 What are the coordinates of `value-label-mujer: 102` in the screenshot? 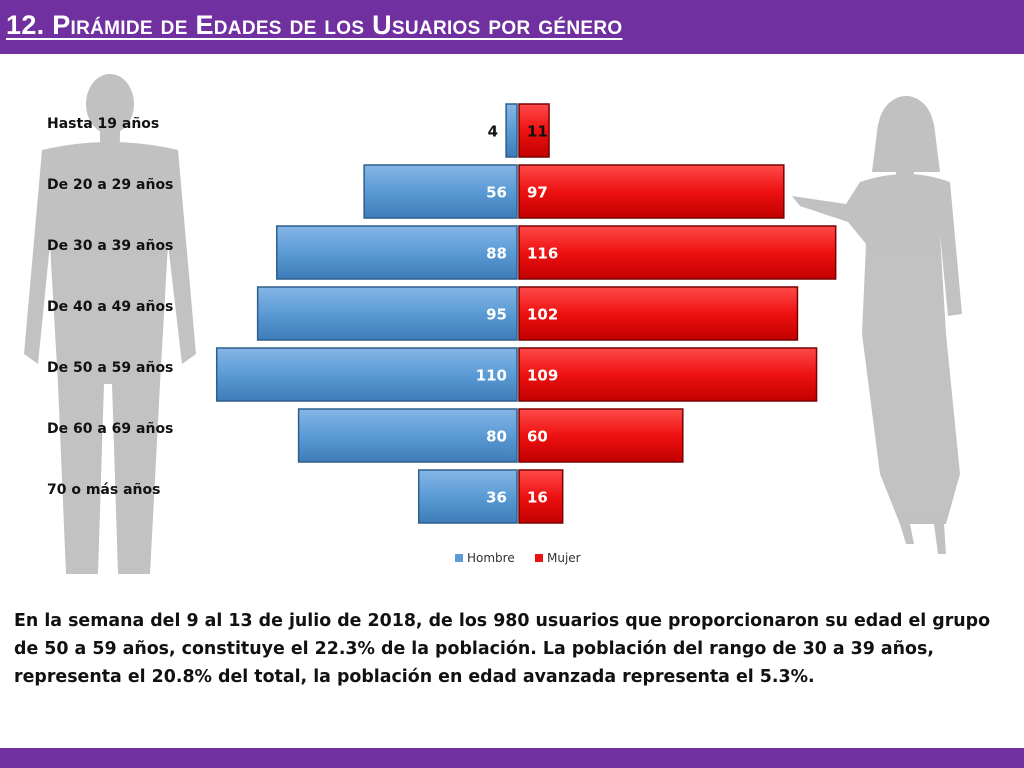 It's located at (542, 315).